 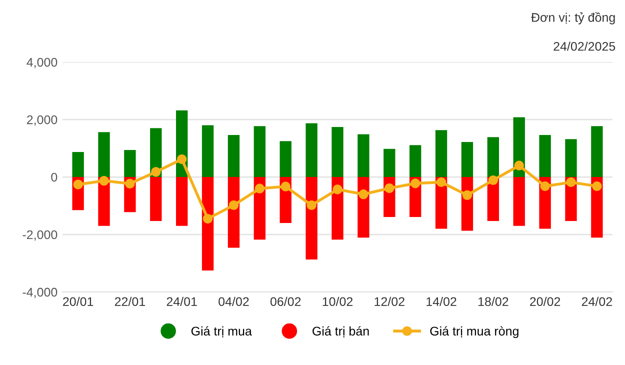 What do you see at coordinates (181, 301) in the screenshot?
I see `x-tick-label: 24/01` at bounding box center [181, 301].